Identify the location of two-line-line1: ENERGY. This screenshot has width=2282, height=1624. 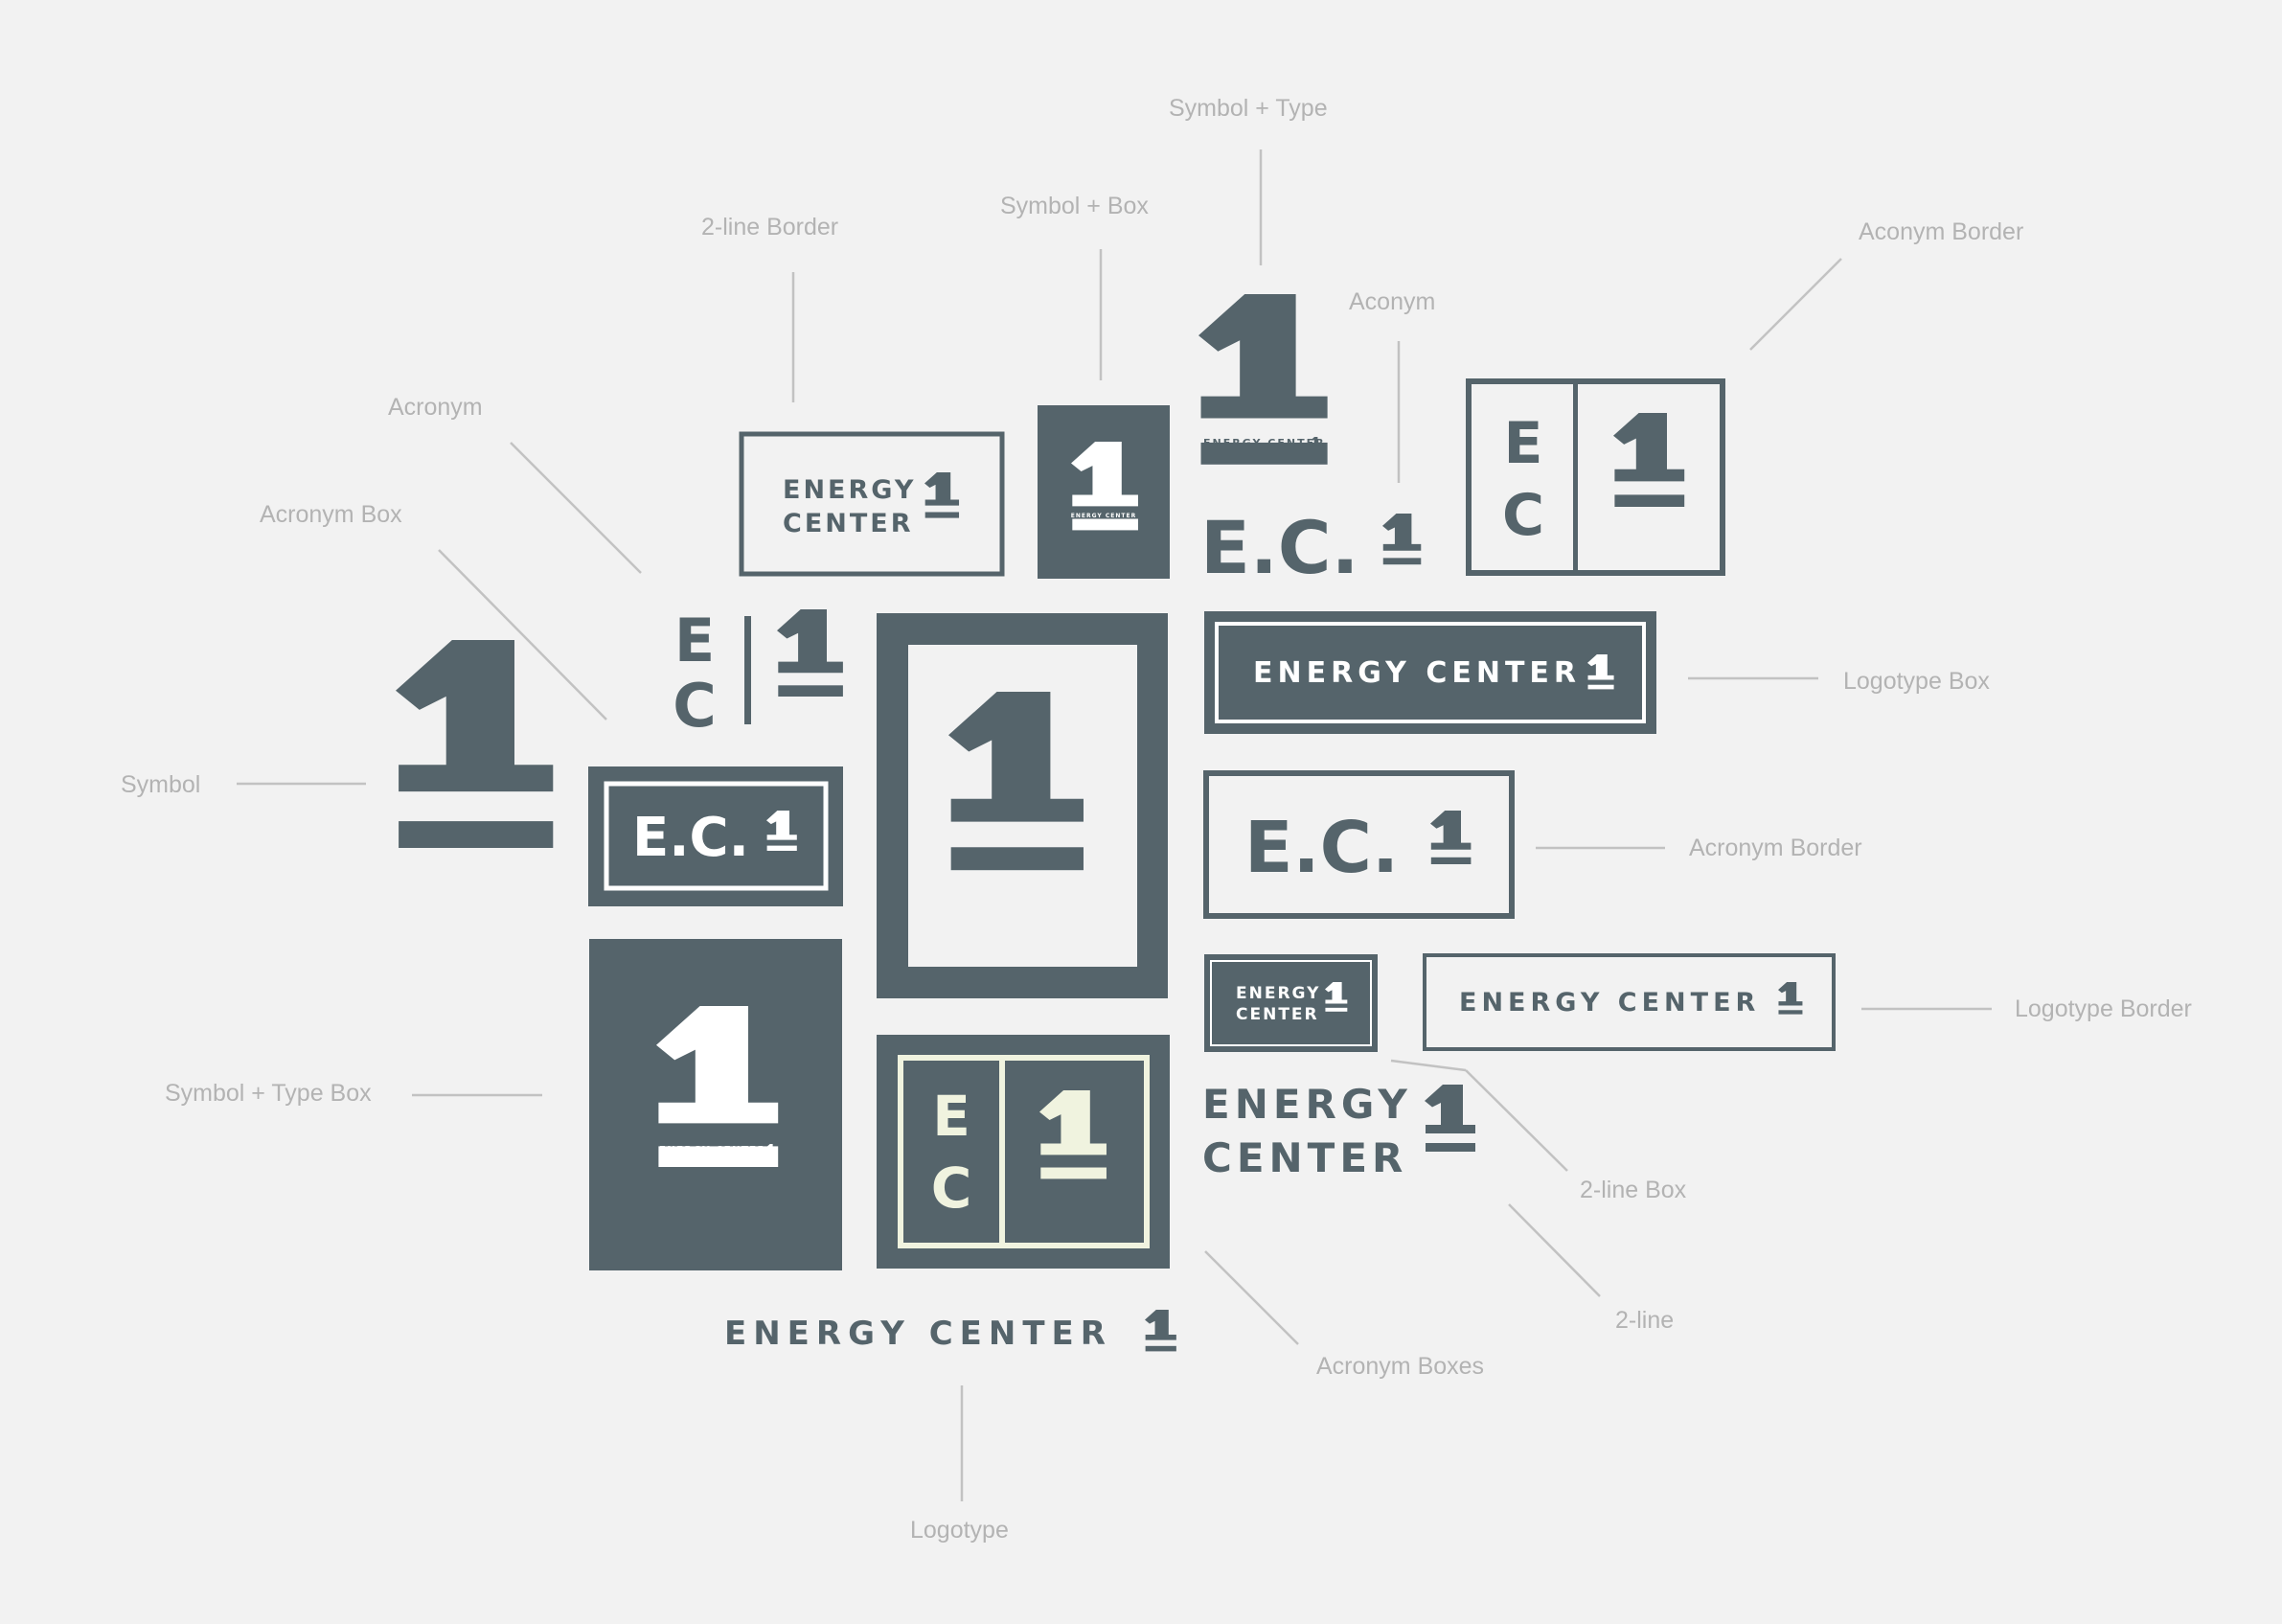
(1307, 1104).